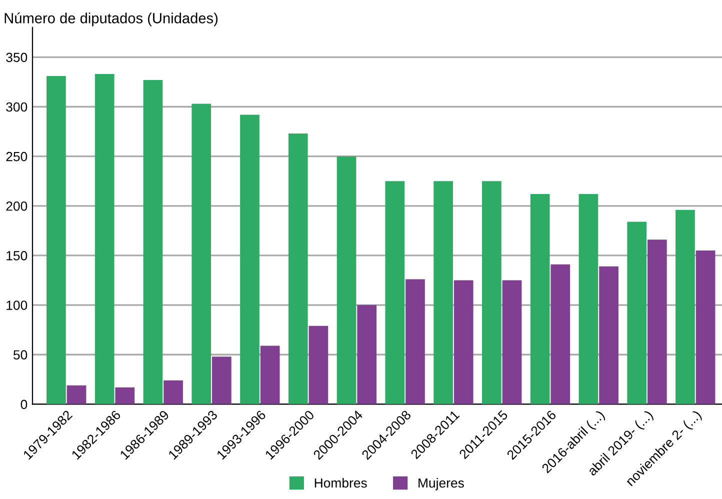 The width and height of the screenshot is (722, 499). I want to click on y-tick-label: 300, so click(17, 107).